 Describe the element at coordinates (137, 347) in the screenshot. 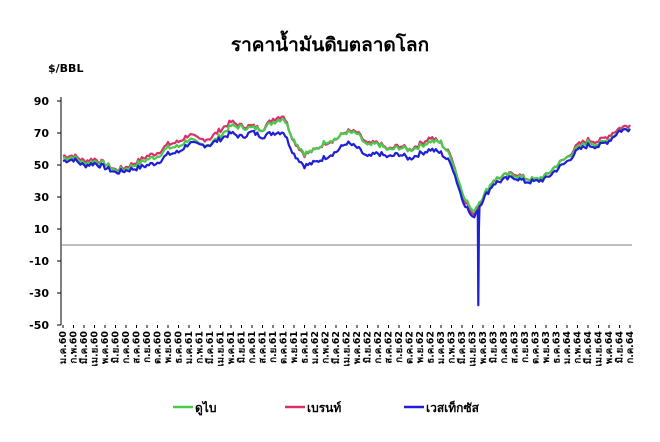

I see `x-tick-label: ส.ค.60` at that location.